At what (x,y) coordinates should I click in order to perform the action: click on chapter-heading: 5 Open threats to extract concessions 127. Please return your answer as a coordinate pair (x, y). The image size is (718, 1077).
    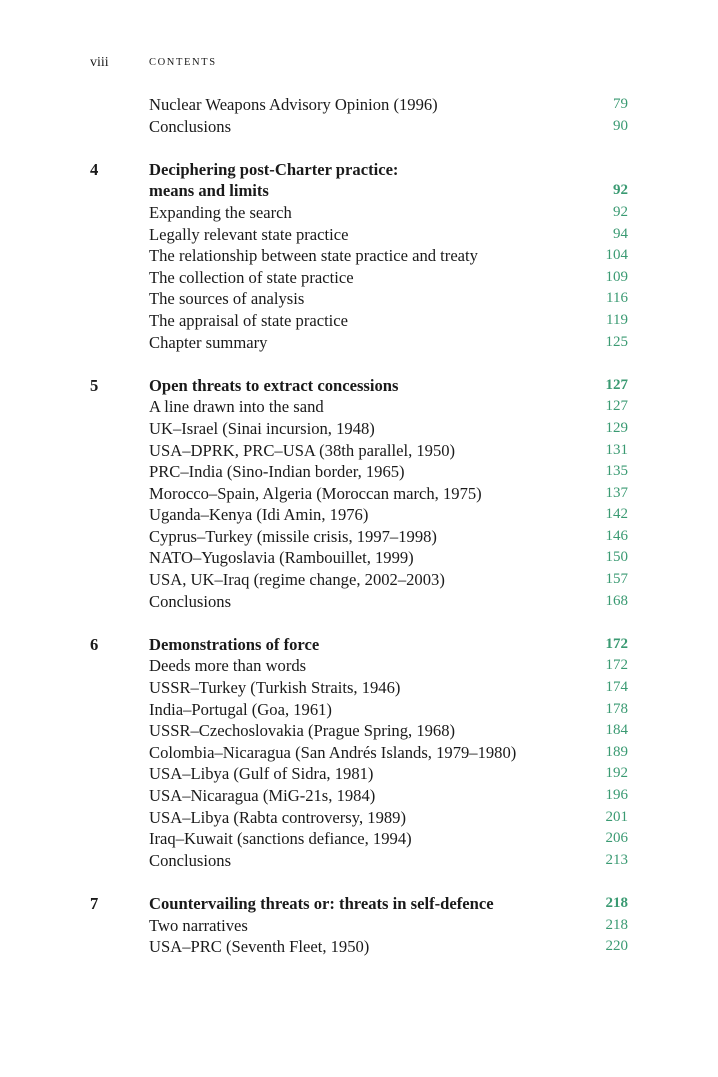
    Looking at the image, I should click on (359, 386).